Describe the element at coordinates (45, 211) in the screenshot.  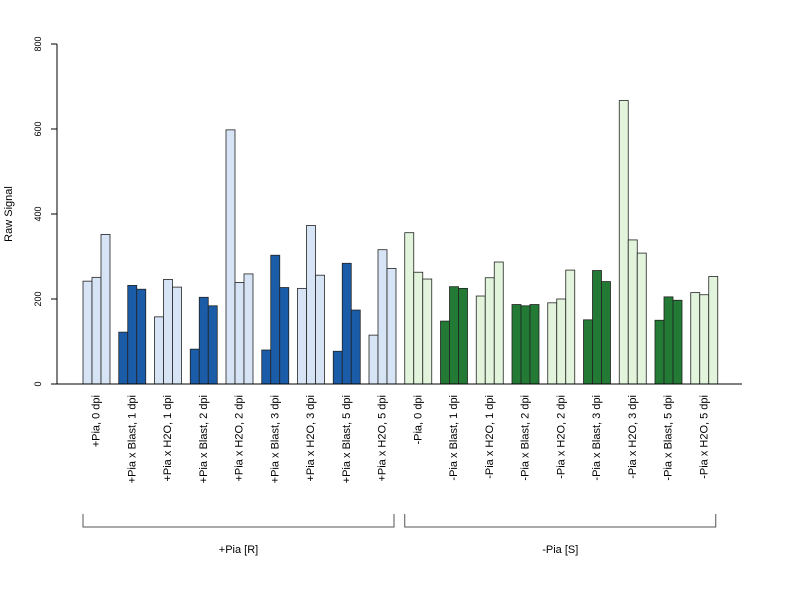
I see `y-ticks: 0 200 400 600 800` at that location.